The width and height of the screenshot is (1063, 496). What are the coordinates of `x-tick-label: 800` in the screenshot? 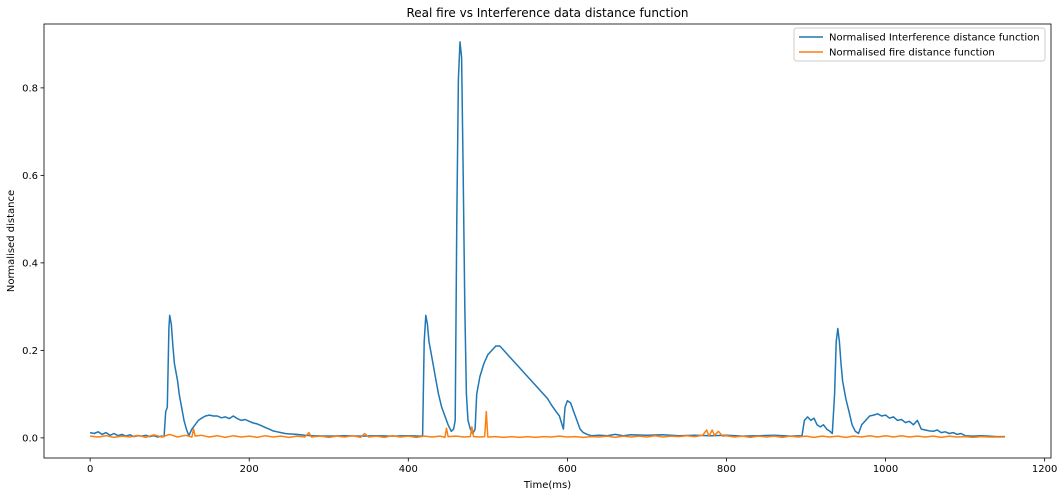 It's located at (726, 469).